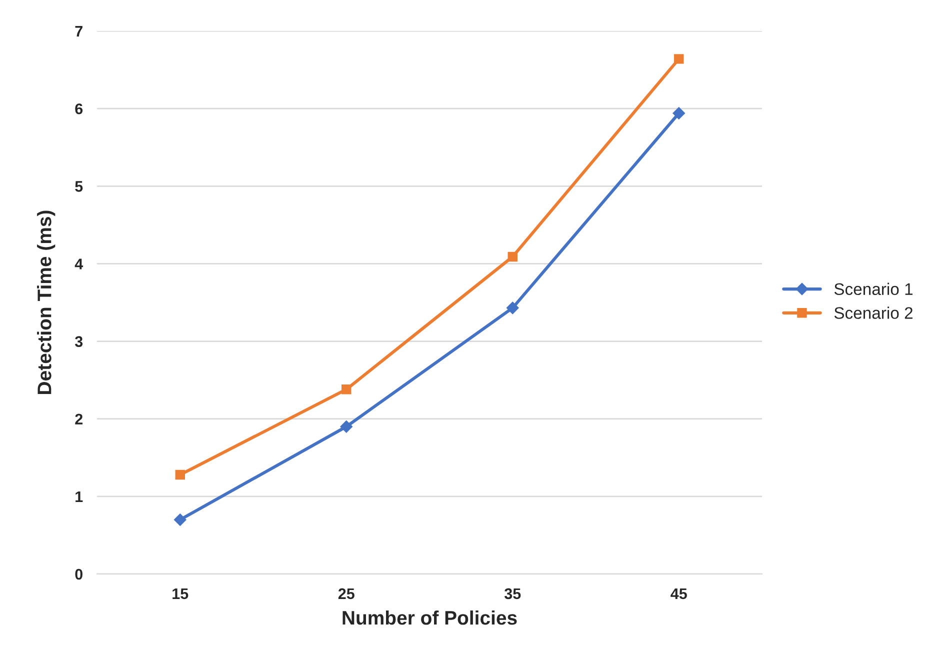 The width and height of the screenshot is (926, 650). Describe the element at coordinates (46, 302) in the screenshot. I see `y-axis-title: Detection Time (ms)` at that location.